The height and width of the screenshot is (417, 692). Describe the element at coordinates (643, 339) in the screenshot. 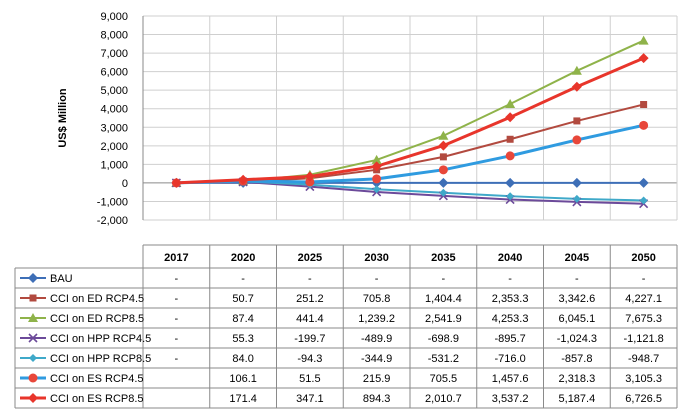

I see `data-label: -1,121.8` at that location.